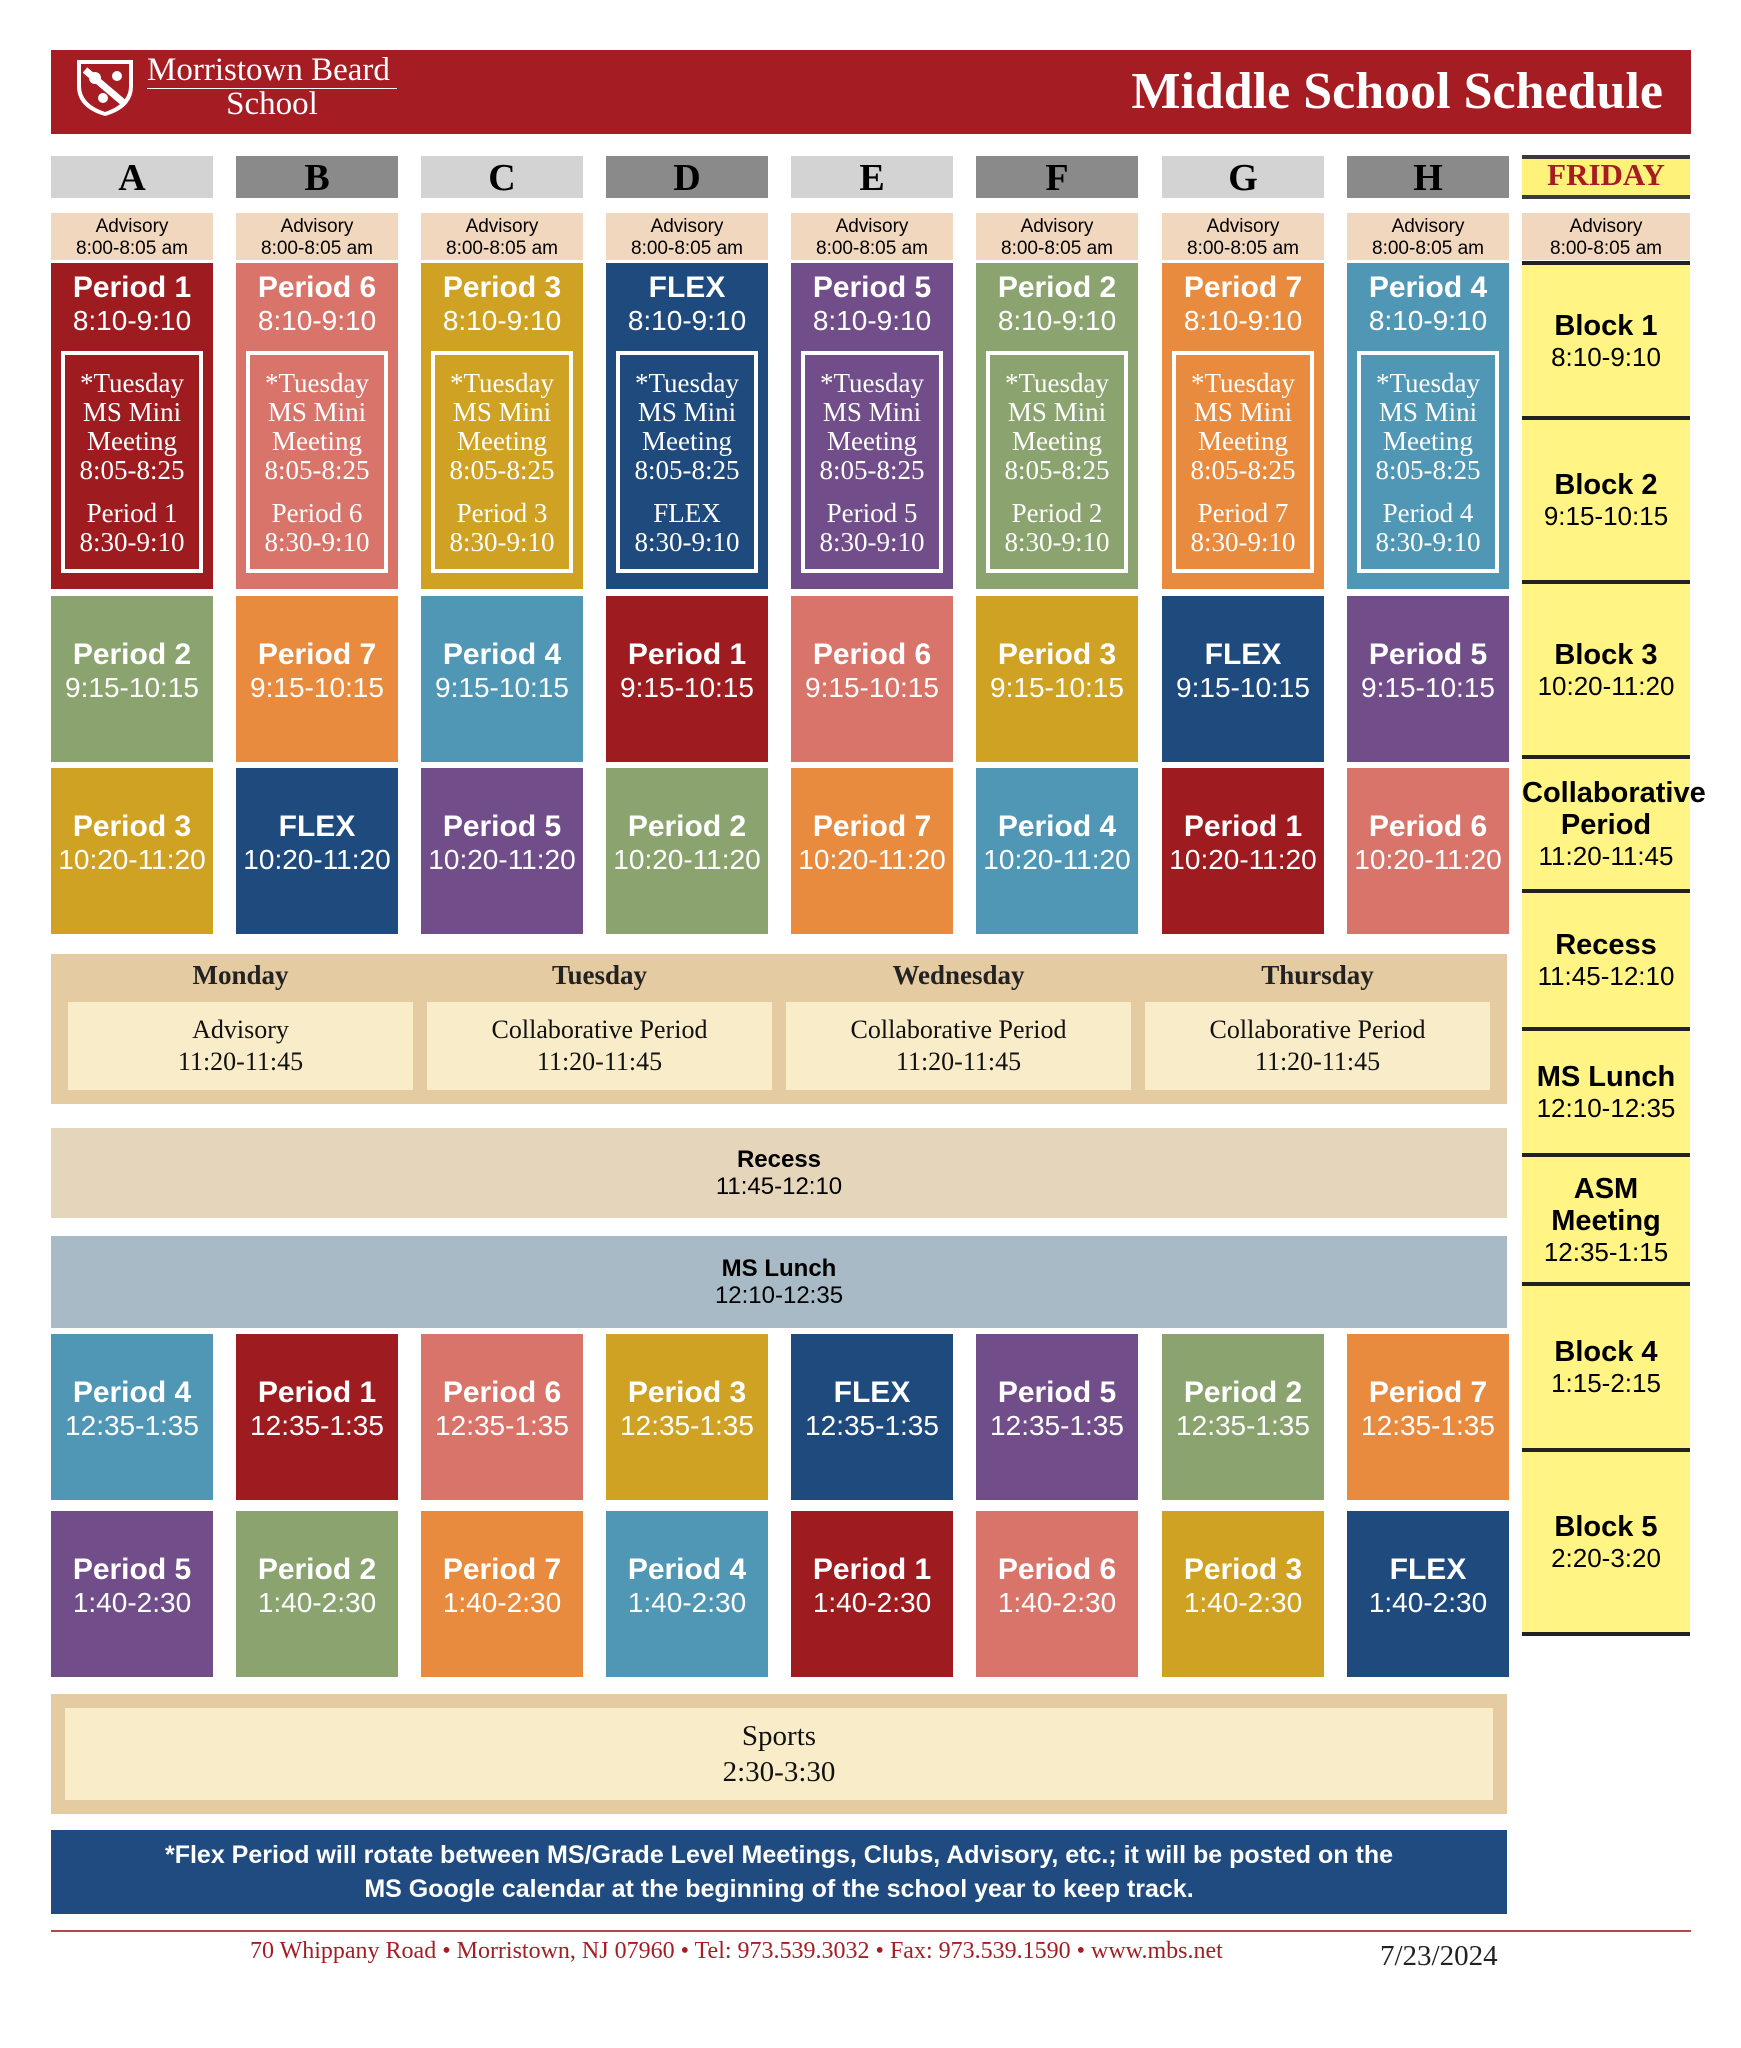  What do you see at coordinates (1614, 793) in the screenshot?
I see `block-name: Collaborative` at bounding box center [1614, 793].